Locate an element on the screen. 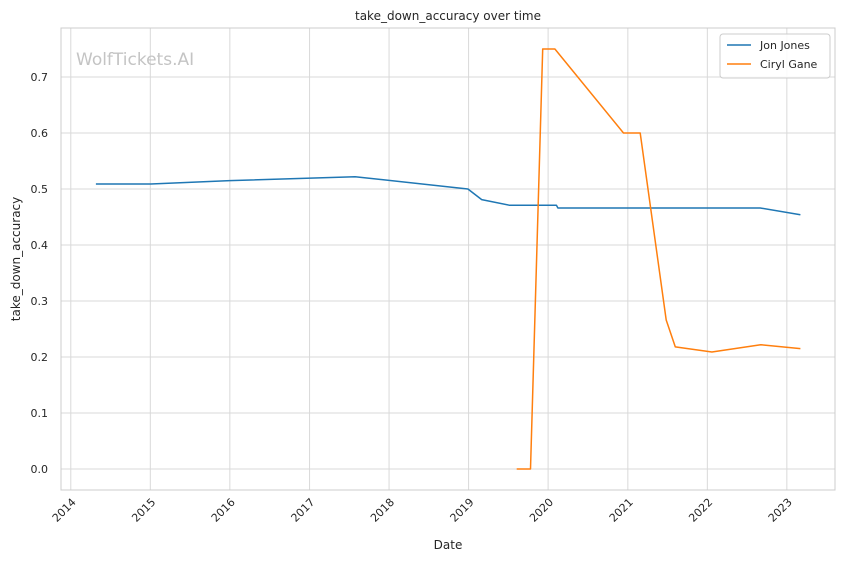 Image resolution: width=844 pixels, height=561 pixels. x-tick-label: 2016 is located at coordinates (223, 510).